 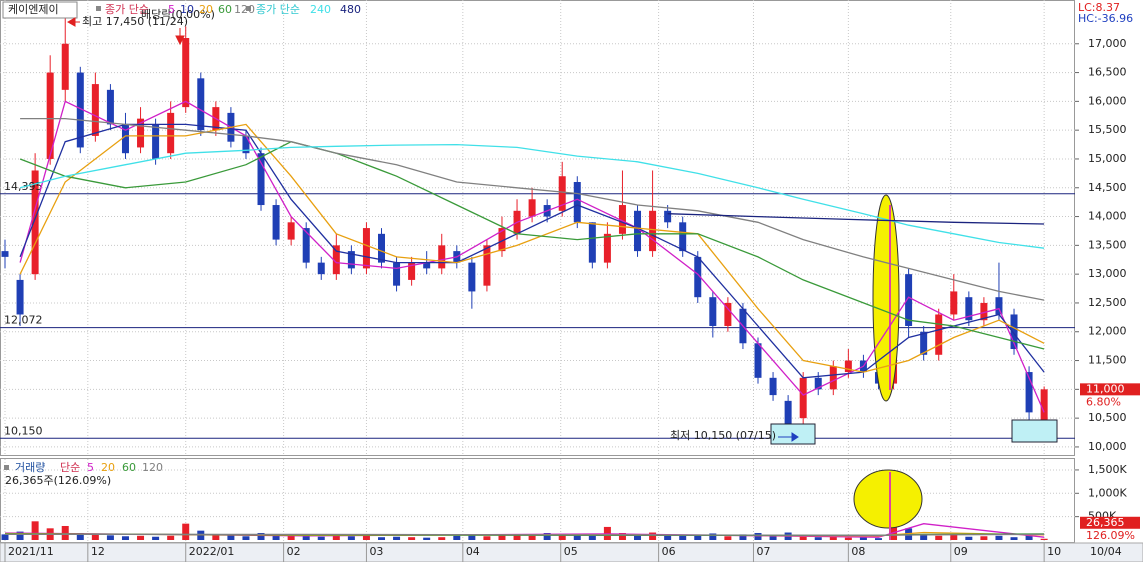 I want to click on dividend-note: 배당락(0.00%), so click(x=178, y=14).